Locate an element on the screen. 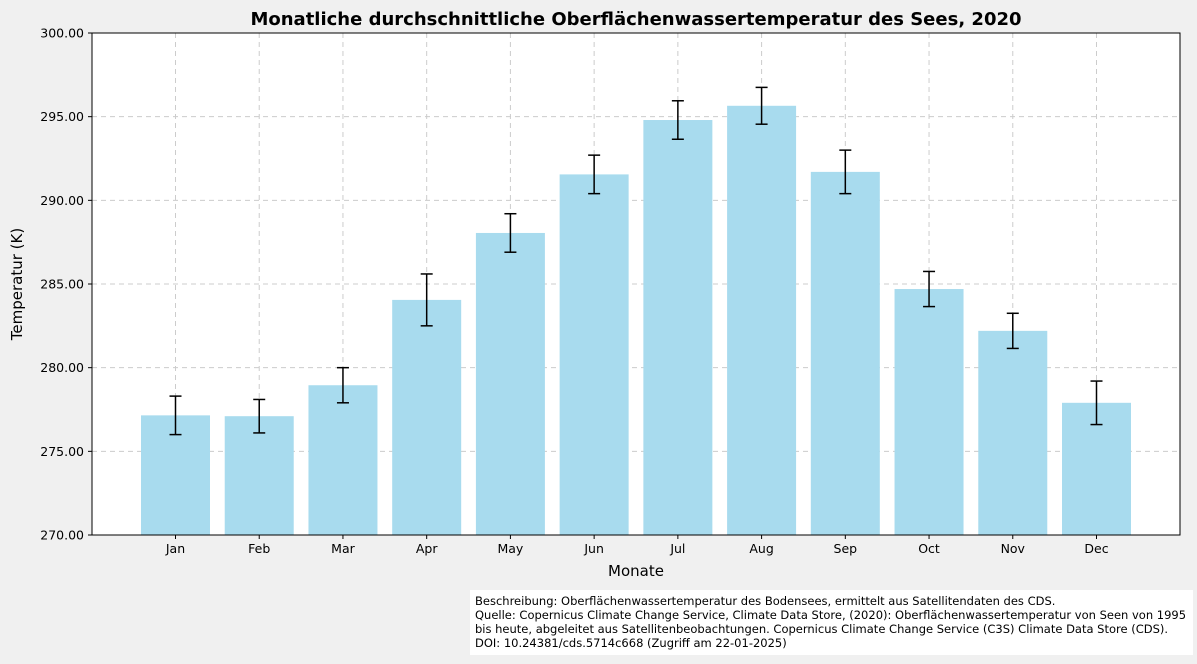  bar-jun is located at coordinates (594, 354).